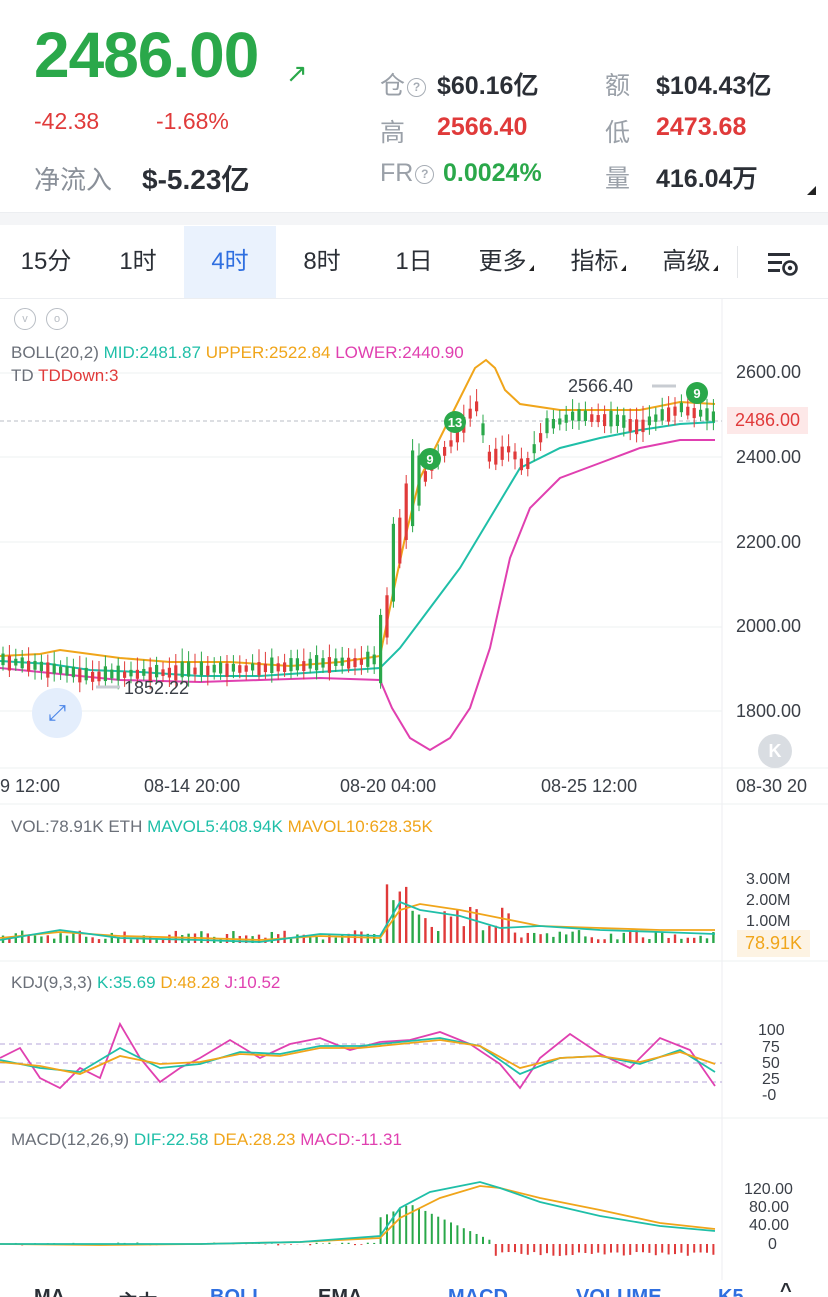  I want to click on tab-indicators: 指标, so click(598, 262).